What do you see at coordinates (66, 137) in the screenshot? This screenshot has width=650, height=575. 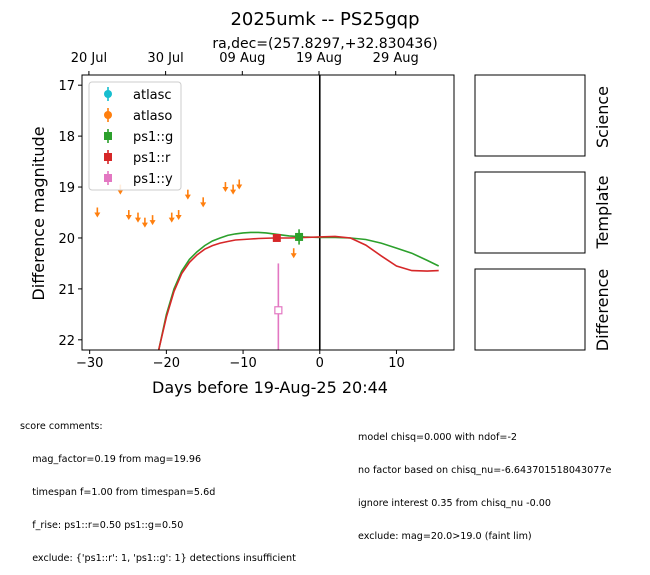 I see `y-tick-label: 18` at bounding box center [66, 137].